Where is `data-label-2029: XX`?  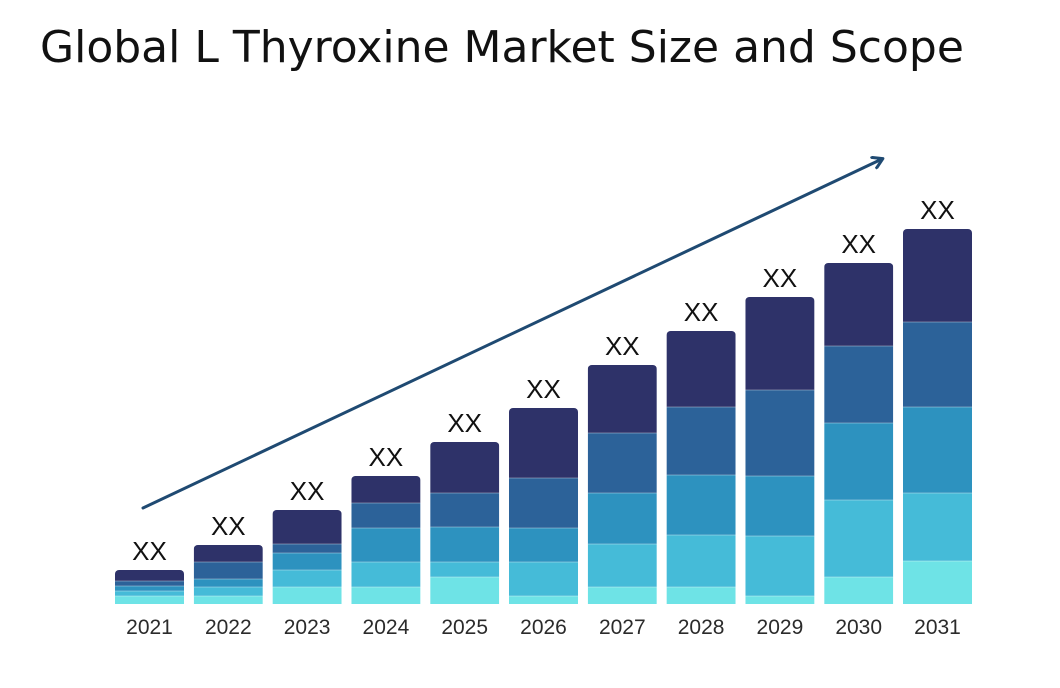
data-label-2029: XX is located at coordinates (780, 278).